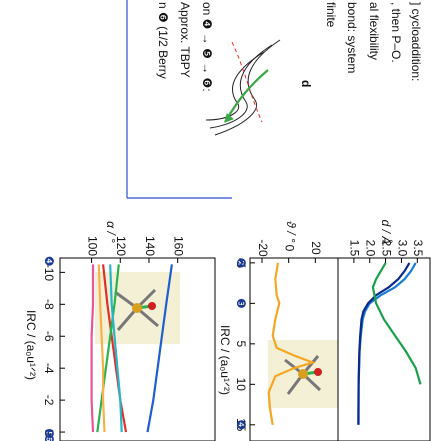 The width and height of the screenshot is (431, 441). Describe the element at coordinates (386, 248) in the screenshot. I see `y-tick-label: 2.5` at that location.